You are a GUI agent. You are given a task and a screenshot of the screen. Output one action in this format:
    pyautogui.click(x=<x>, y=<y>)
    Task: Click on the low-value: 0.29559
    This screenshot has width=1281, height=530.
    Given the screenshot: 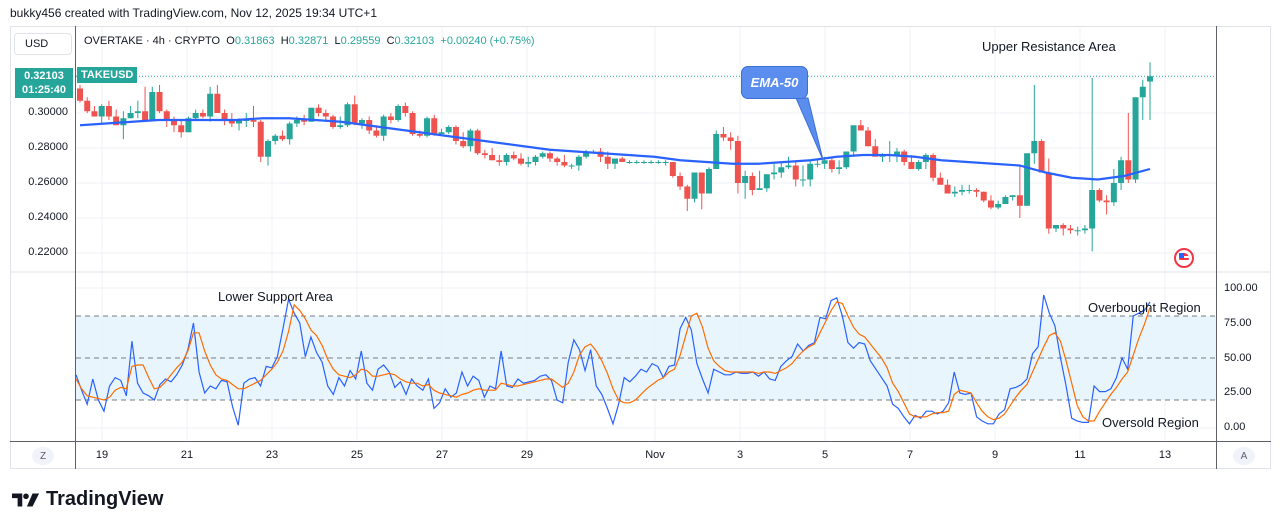 What is the action you would take?
    pyautogui.click(x=360, y=41)
    